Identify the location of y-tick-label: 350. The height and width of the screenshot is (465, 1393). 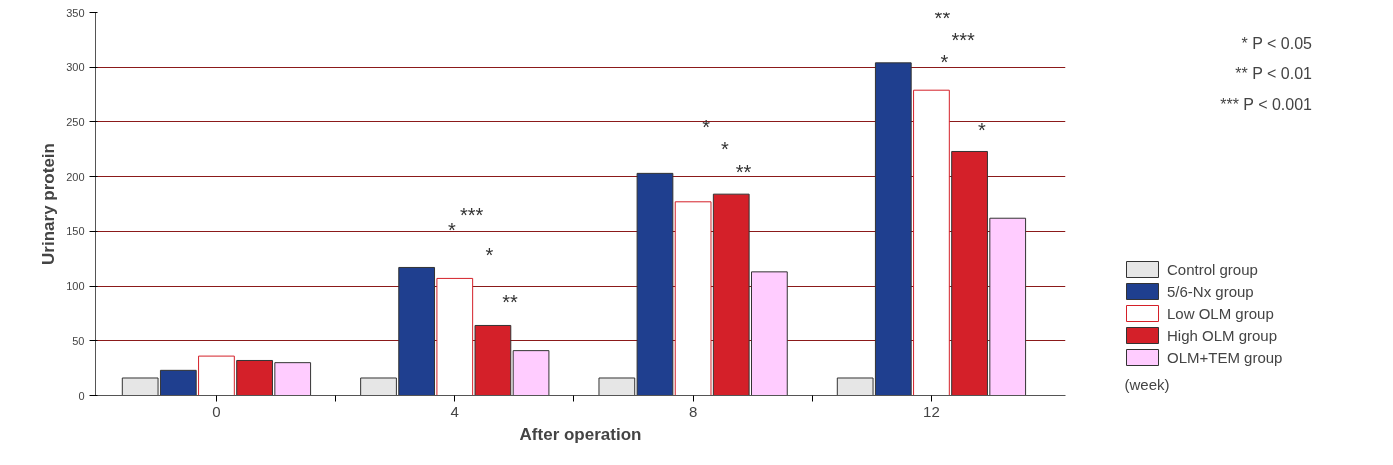
(75, 12).